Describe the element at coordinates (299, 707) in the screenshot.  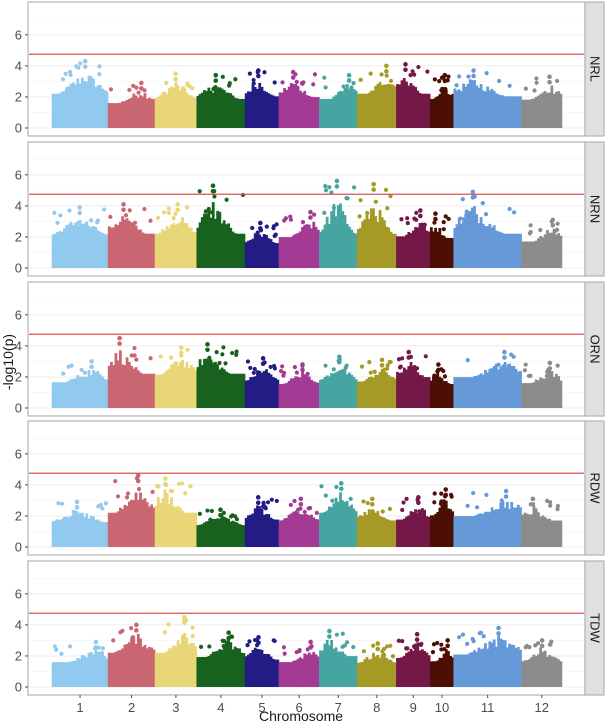
I see `x-tick-label: 6` at that location.